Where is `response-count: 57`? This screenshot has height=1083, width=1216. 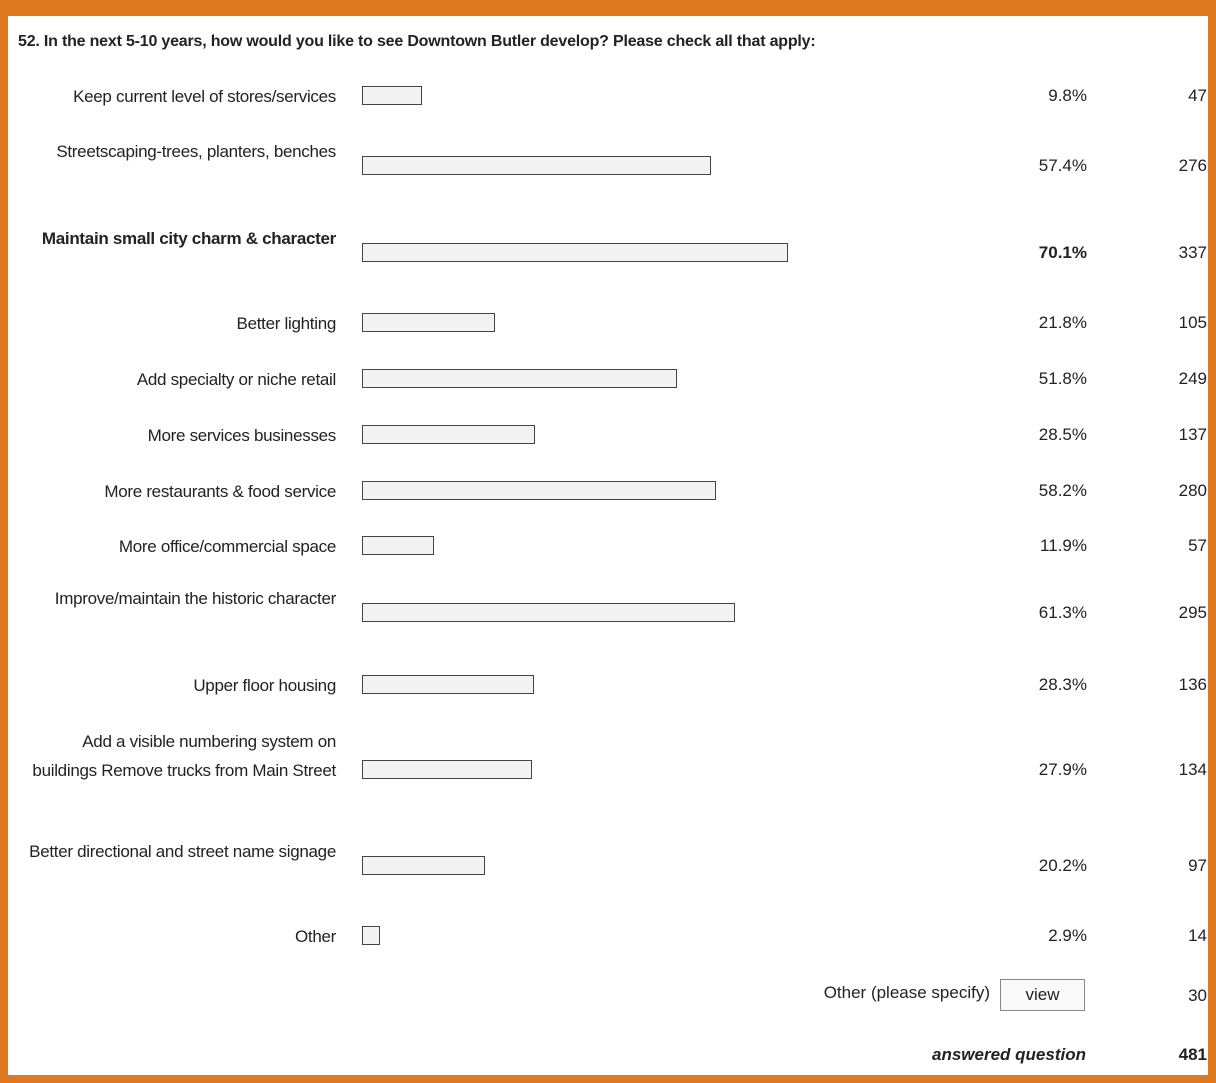
response-count: 57 is located at coordinates (1197, 545).